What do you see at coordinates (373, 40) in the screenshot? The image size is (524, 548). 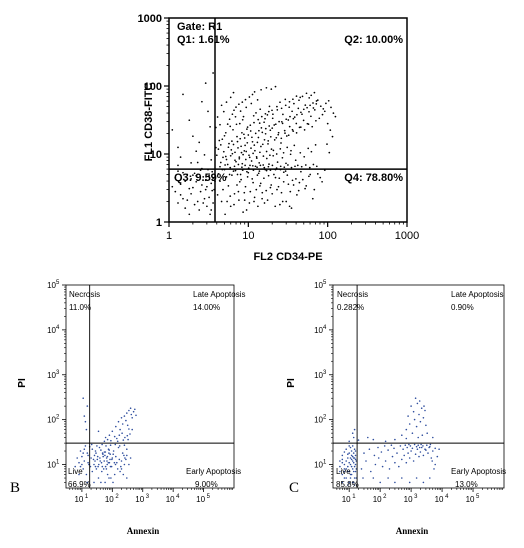 I see `panel-a-q2-label: Q2: 10.00%` at bounding box center [373, 40].